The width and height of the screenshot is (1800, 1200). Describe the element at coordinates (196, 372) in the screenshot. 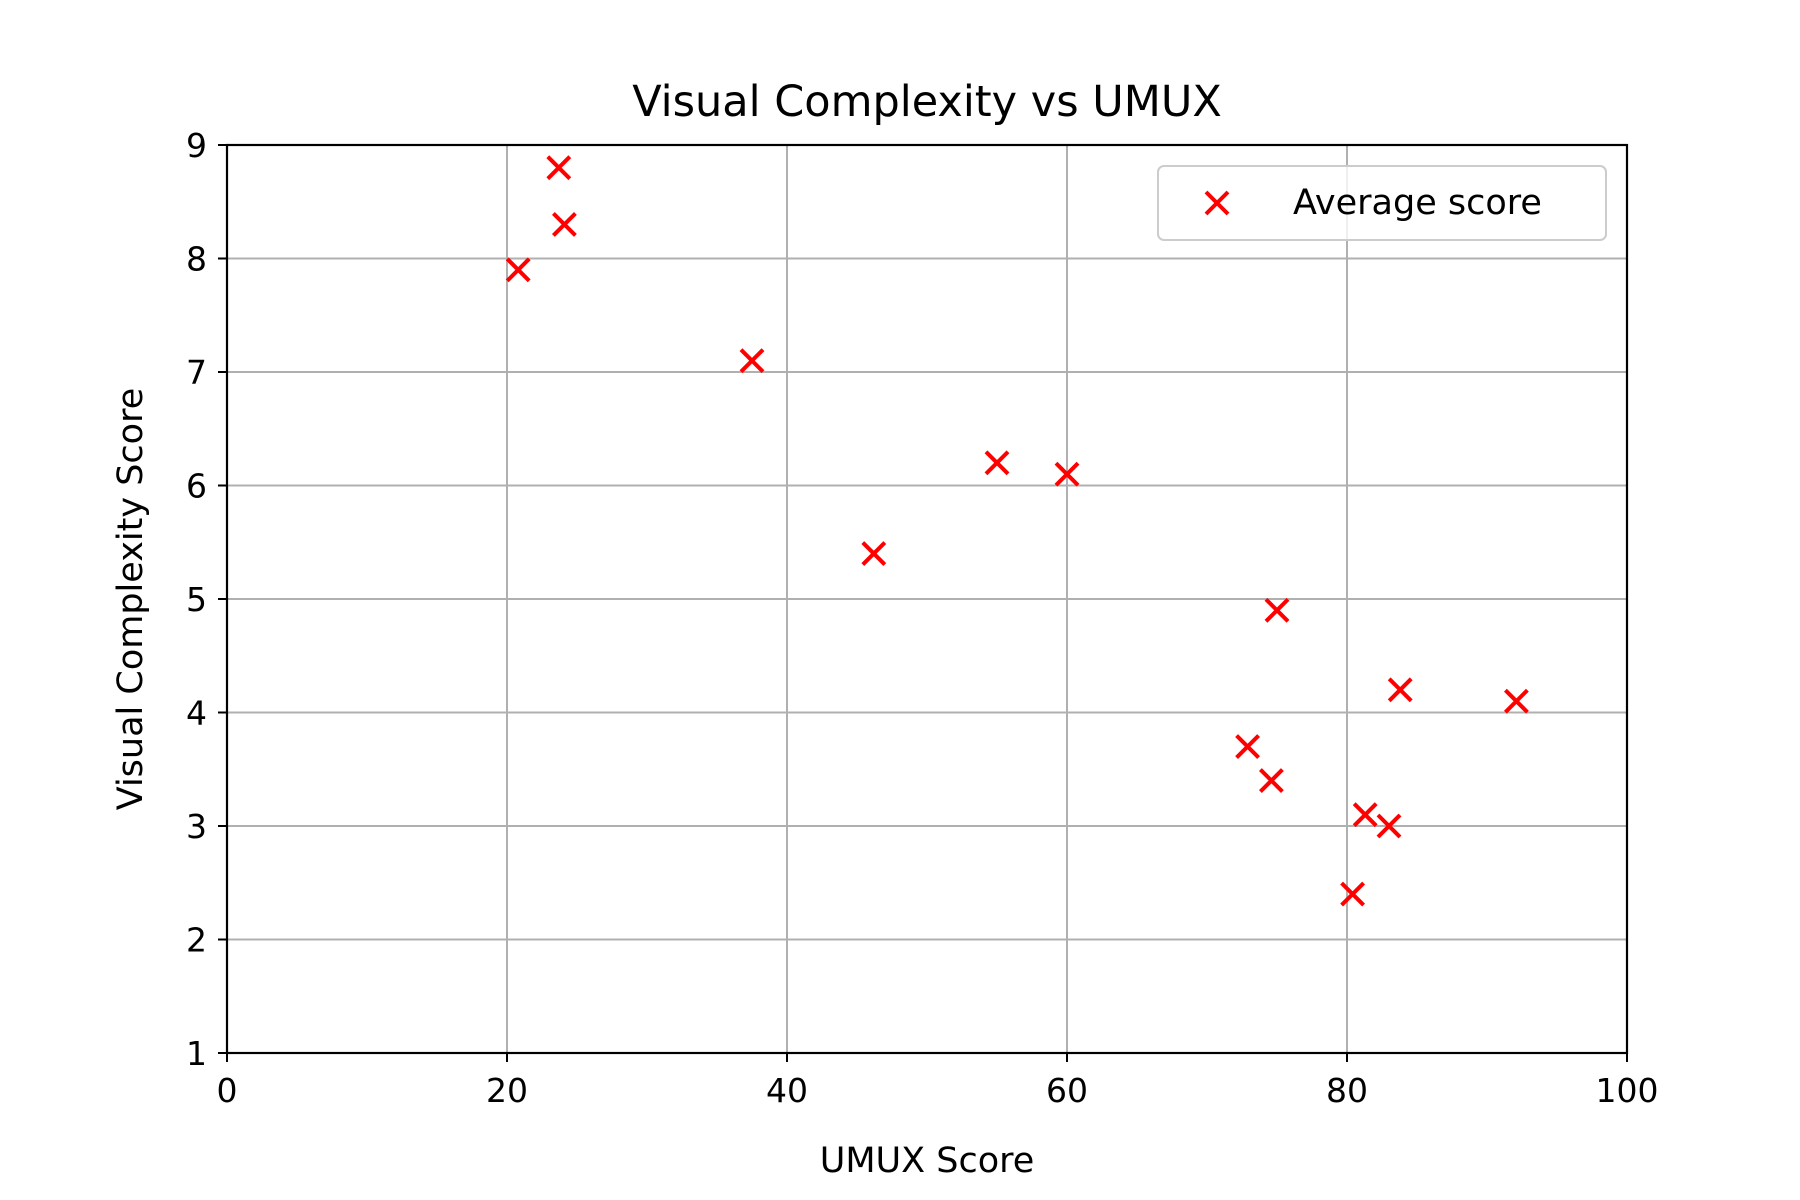

I see `y-tick-label: 7` at that location.